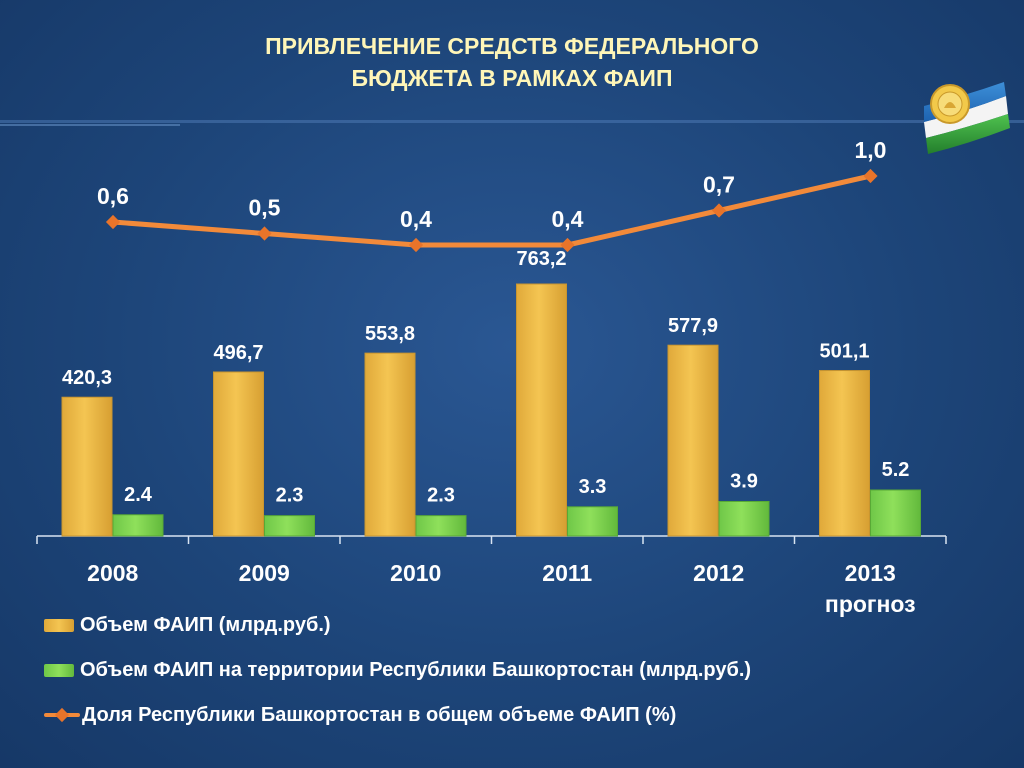 The image size is (1024, 768). Describe the element at coordinates (59, 670) in the screenshot. I see `legend-swatch-regional` at that location.